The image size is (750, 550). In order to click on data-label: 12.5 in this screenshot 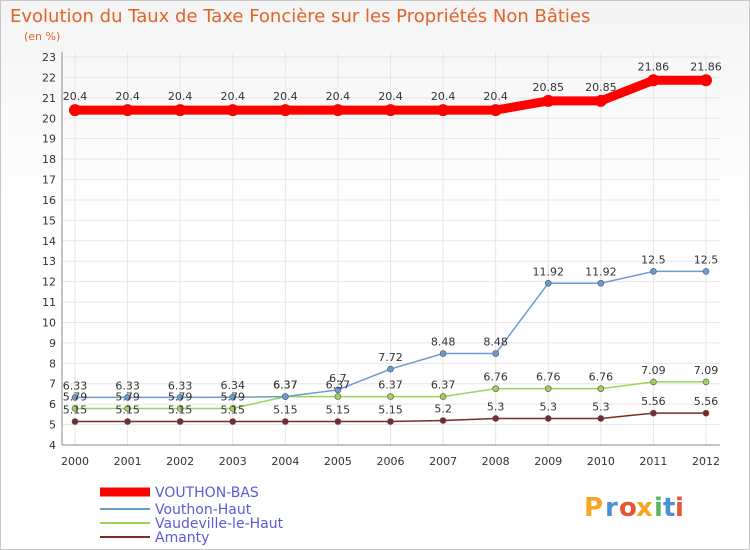, I will do `click(653, 259)`.